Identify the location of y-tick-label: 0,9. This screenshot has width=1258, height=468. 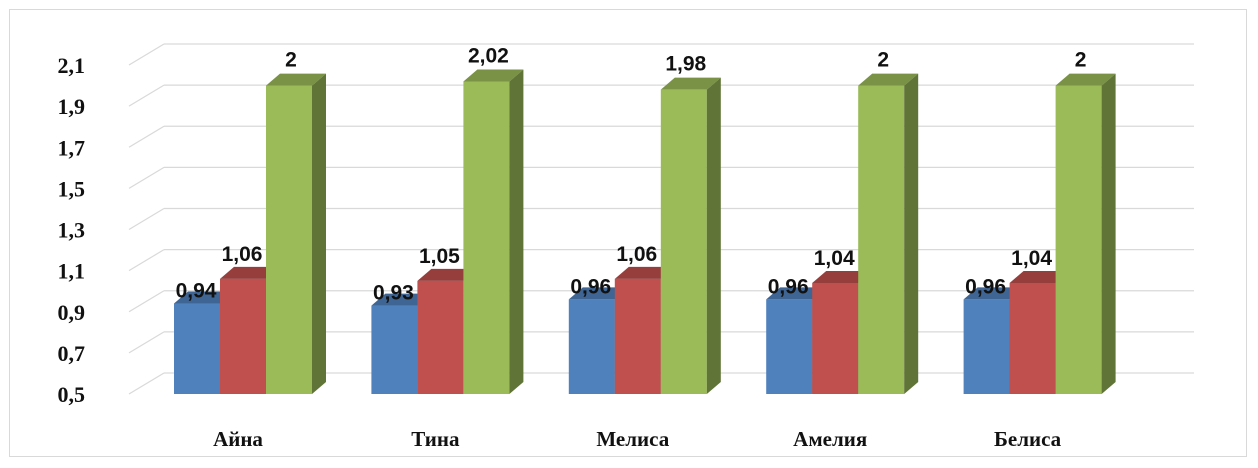
(72, 312).